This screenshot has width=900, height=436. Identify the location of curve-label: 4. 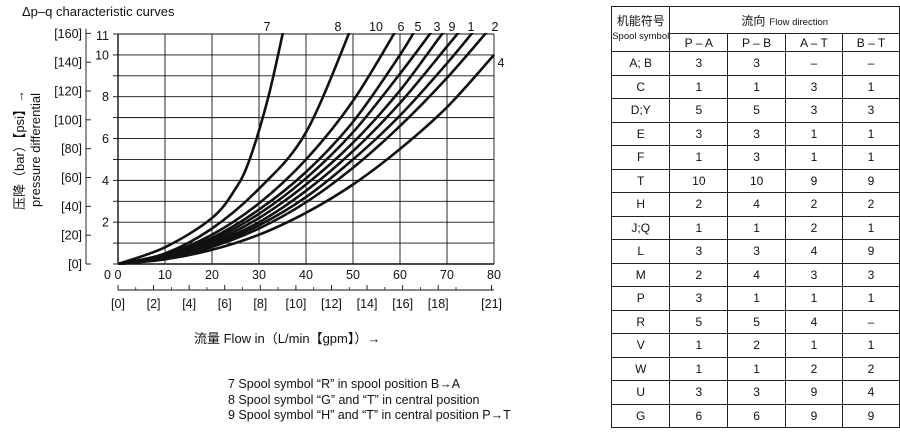
(501, 63).